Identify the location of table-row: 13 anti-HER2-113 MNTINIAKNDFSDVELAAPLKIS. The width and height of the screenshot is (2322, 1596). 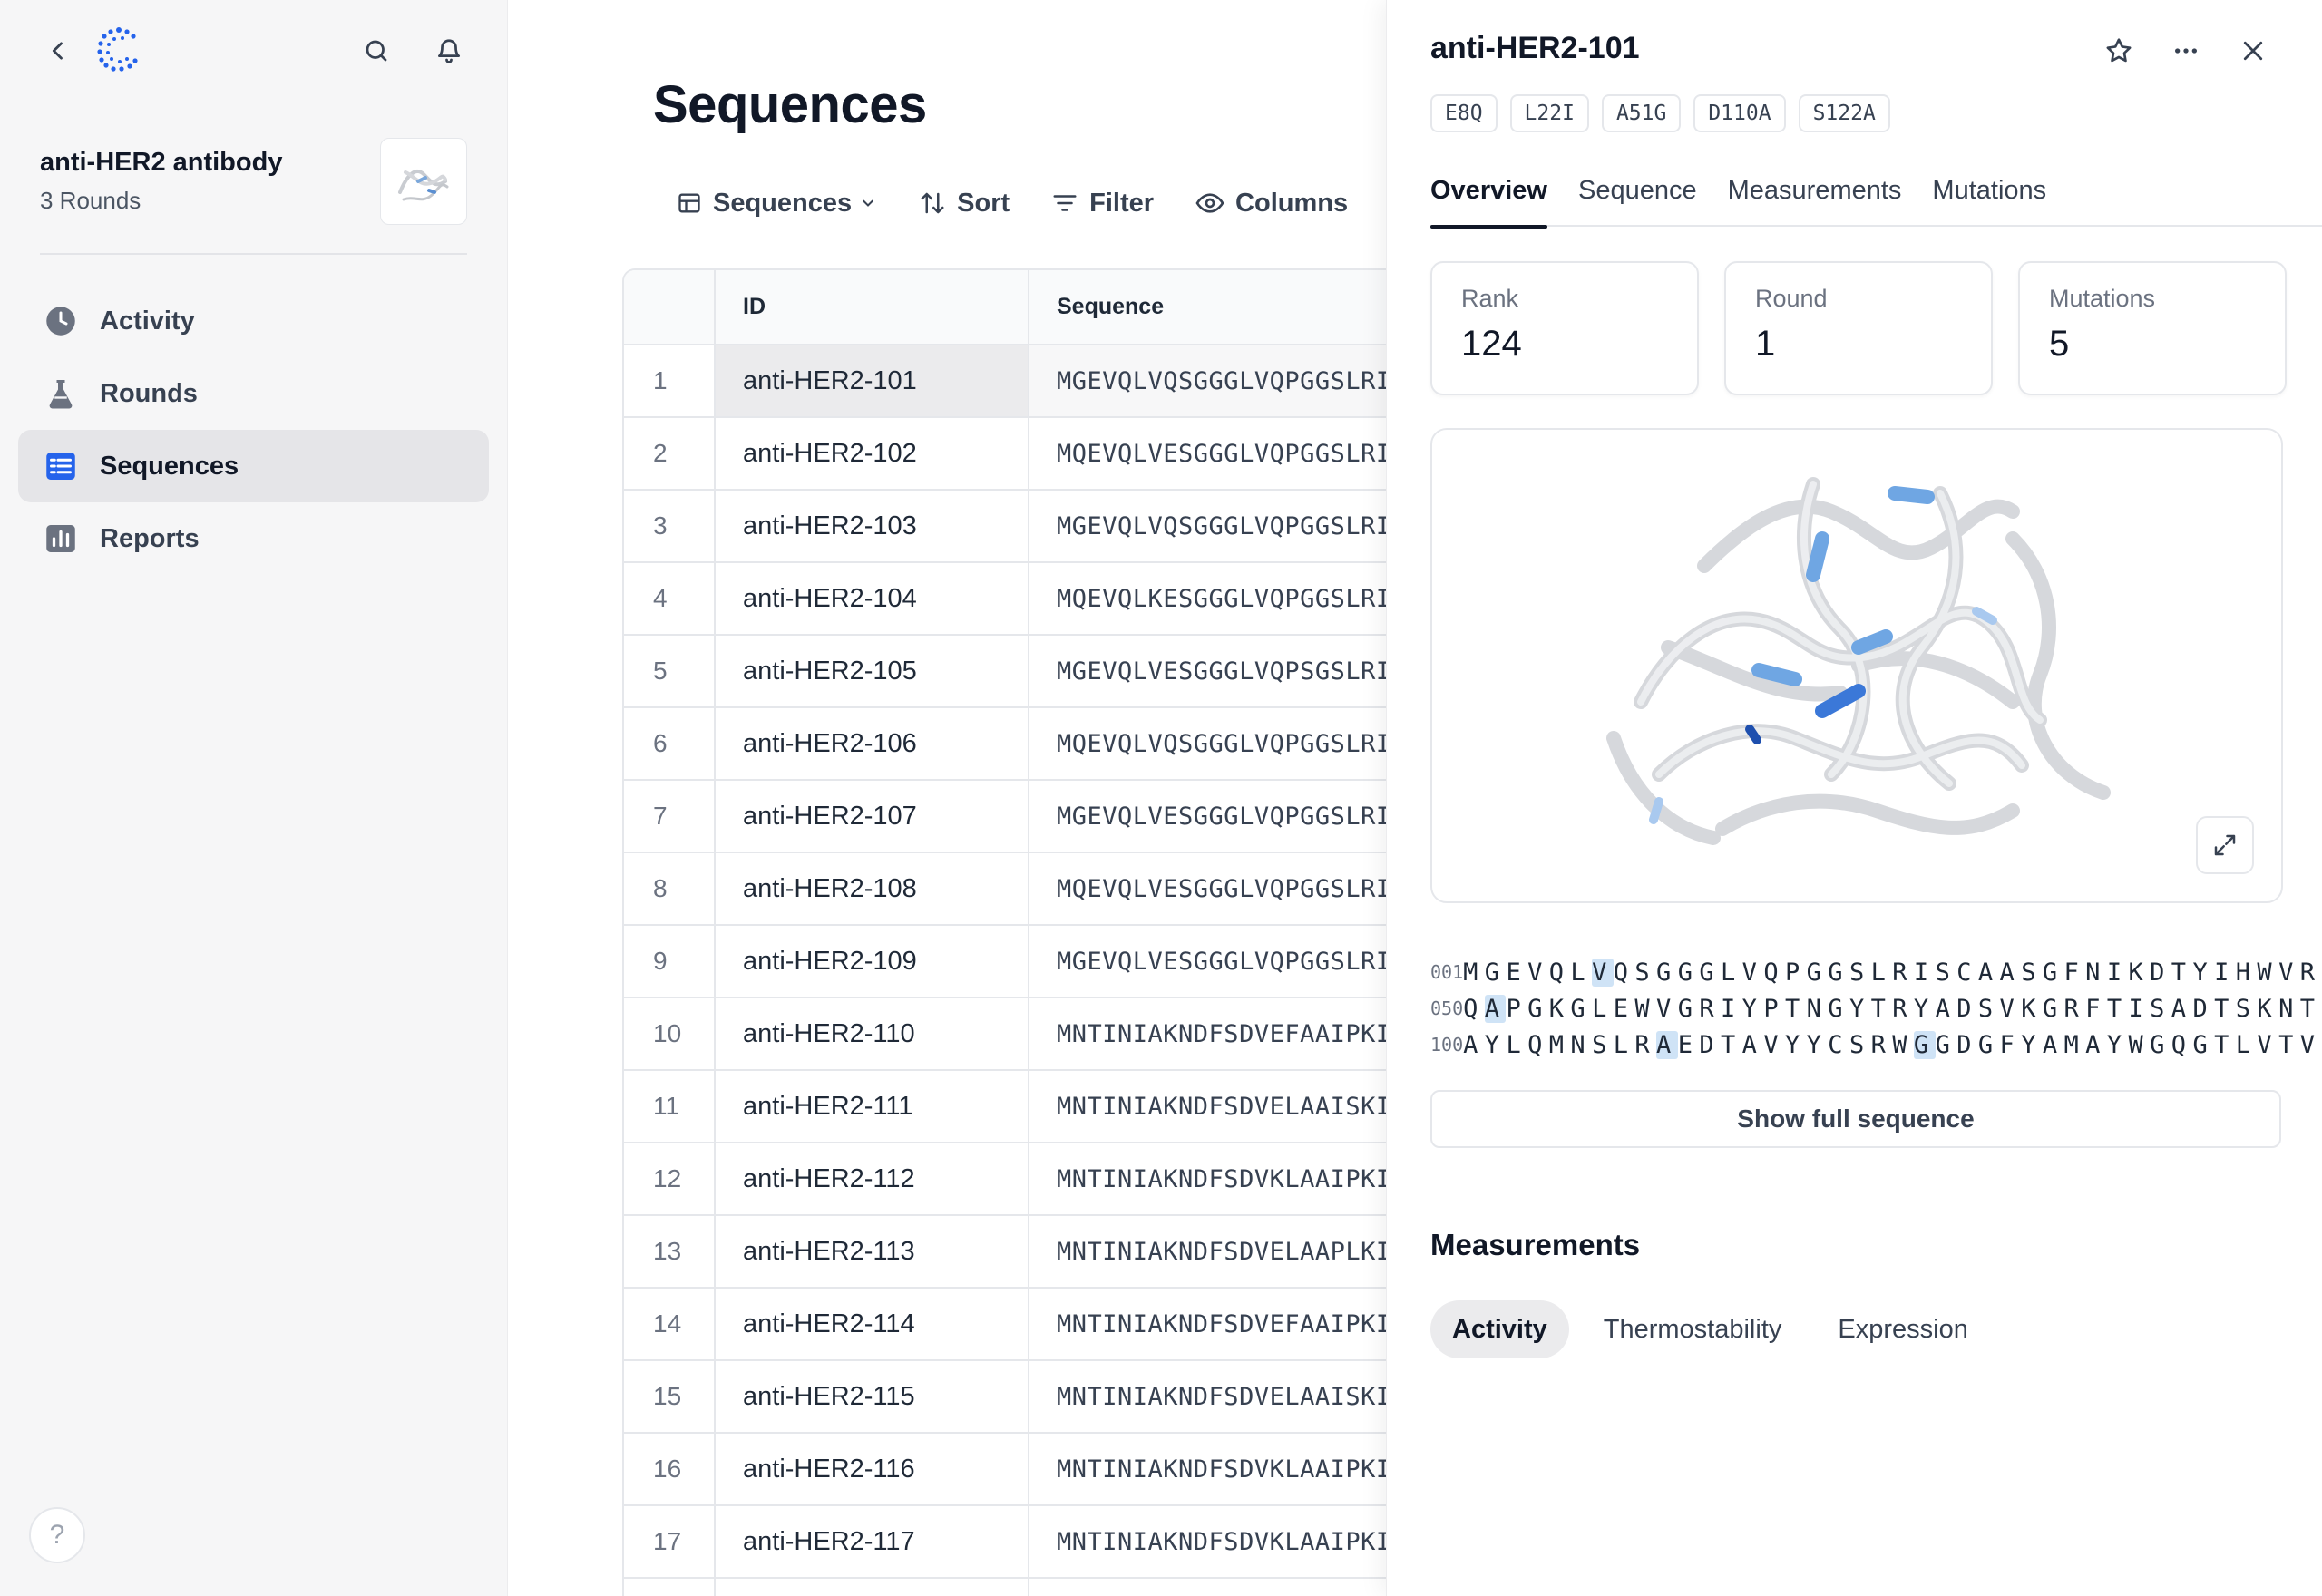
(1005, 1252).